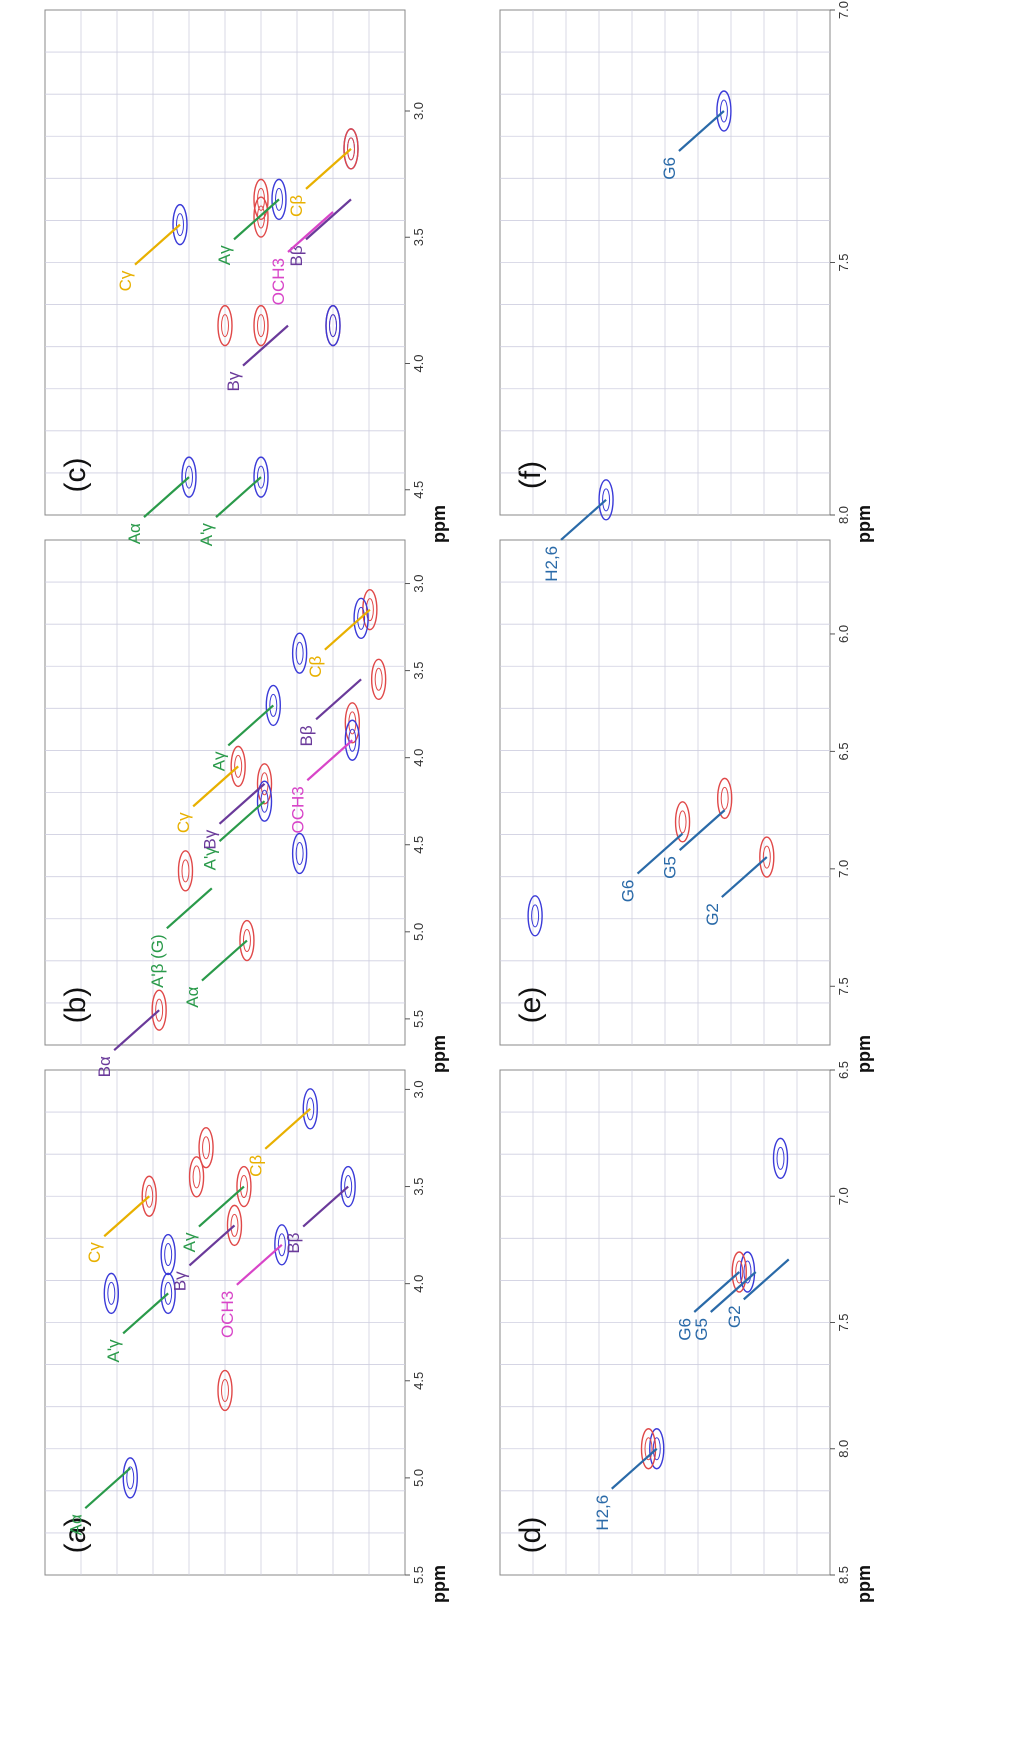 This screenshot has width=1021, height=1764. I want to click on annotation-label: Bβ, so click(293, 1242).